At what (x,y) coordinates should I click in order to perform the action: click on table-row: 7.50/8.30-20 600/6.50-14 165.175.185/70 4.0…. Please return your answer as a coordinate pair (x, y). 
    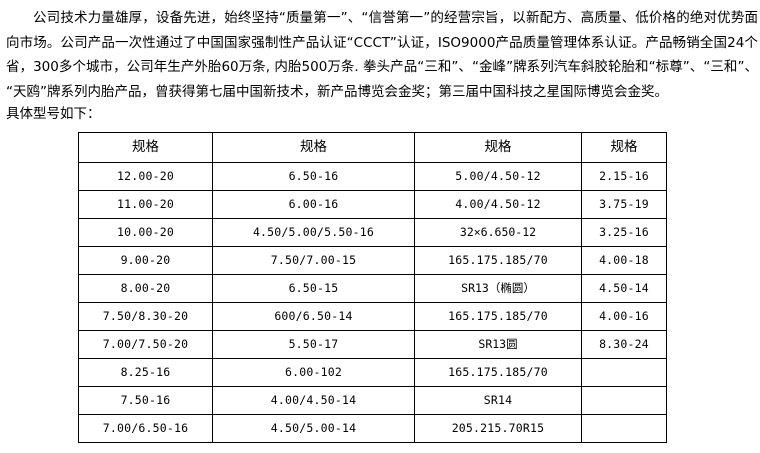
    Looking at the image, I should click on (372, 316).